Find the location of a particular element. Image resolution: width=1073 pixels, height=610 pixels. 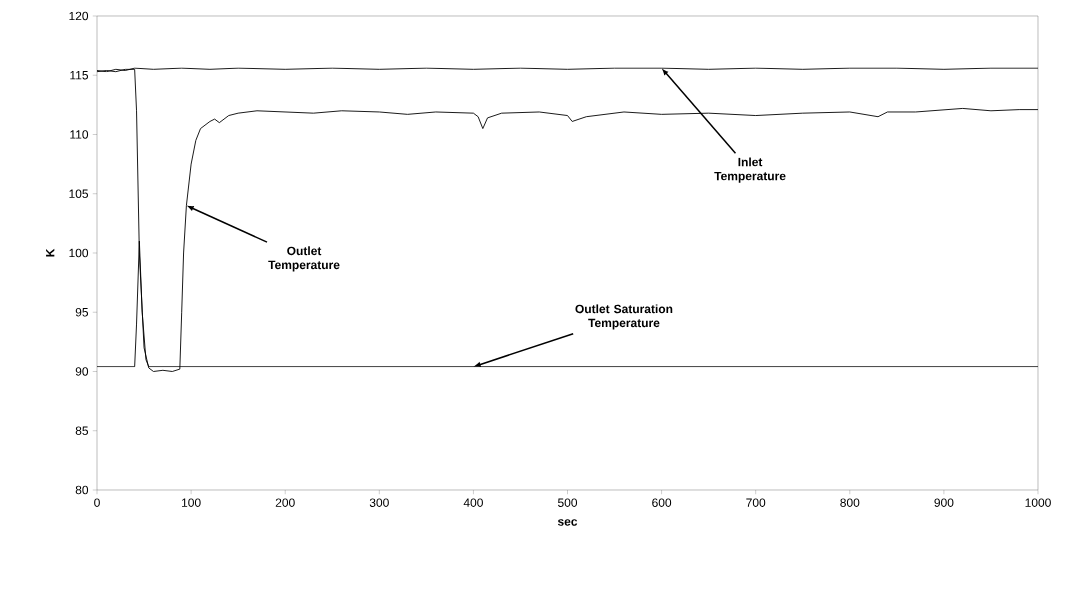

annotation: Inlet Temperature is located at coordinates (750, 170).